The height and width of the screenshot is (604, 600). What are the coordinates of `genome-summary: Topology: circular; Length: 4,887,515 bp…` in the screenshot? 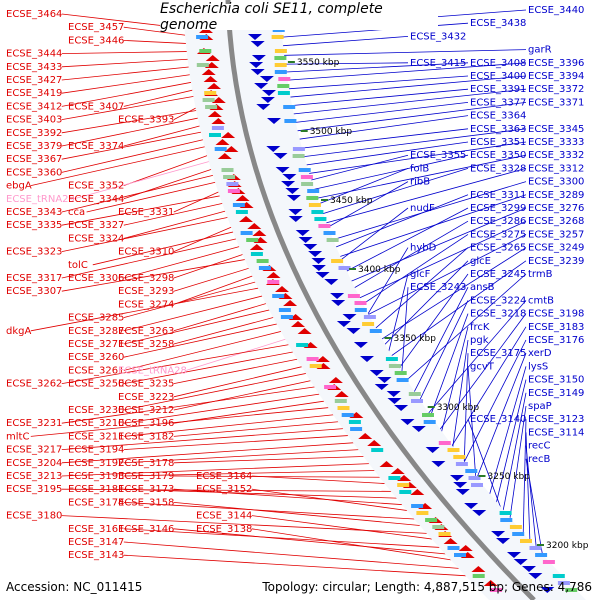 It's located at (427, 587).